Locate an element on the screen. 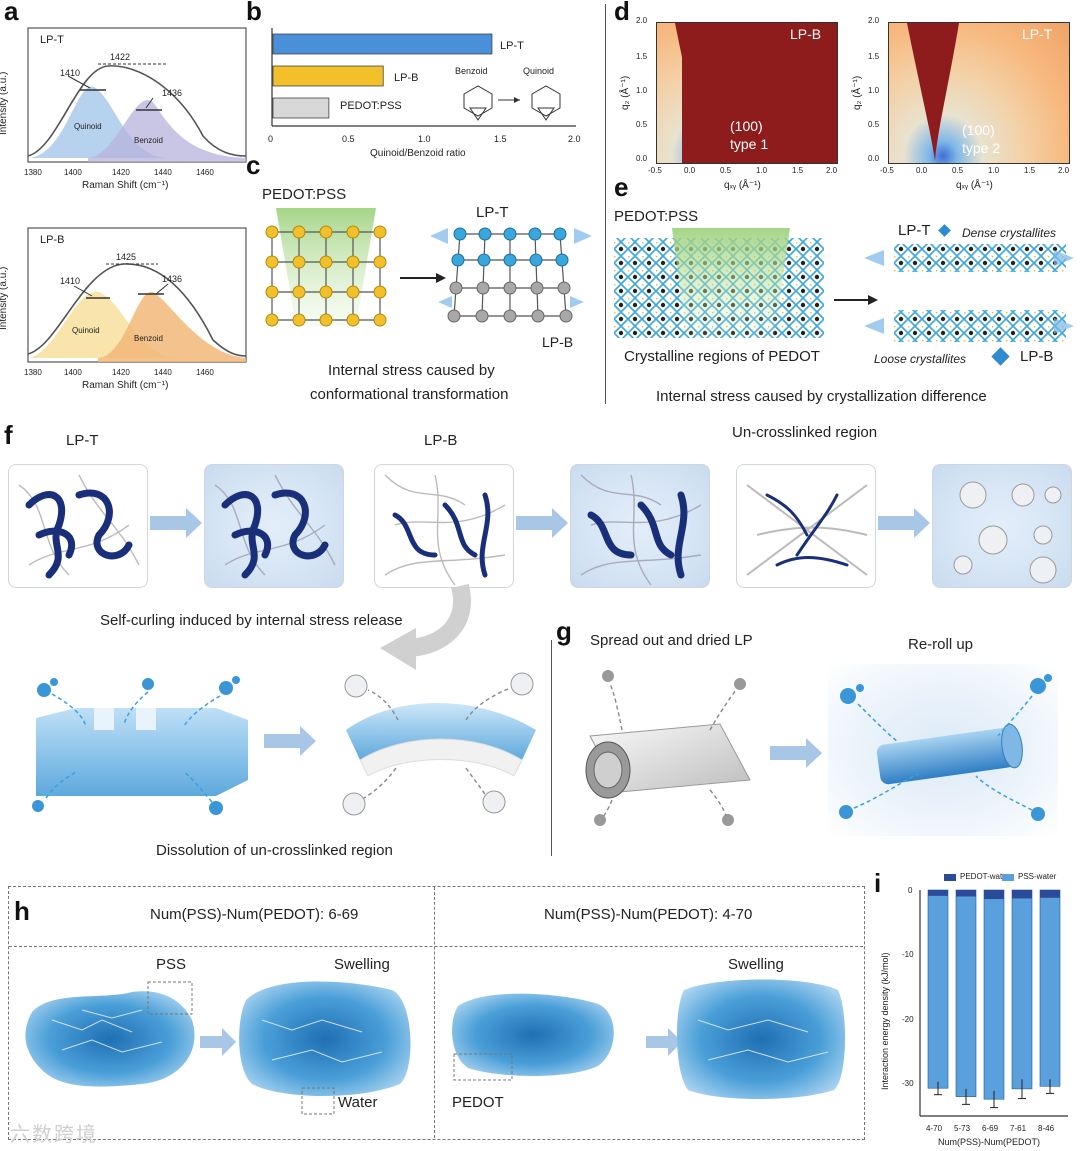 This screenshot has width=1080, height=1151. i-xtick-3: 6-69 is located at coordinates (990, 1128).